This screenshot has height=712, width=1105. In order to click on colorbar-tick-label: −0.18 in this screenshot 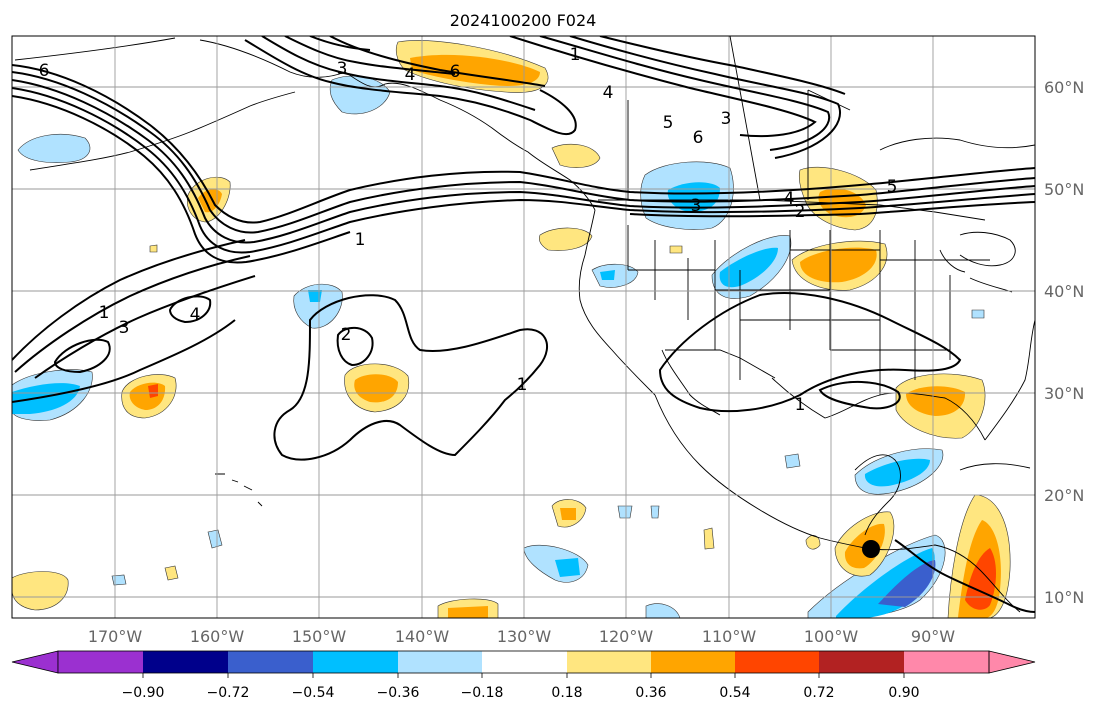, I will do `click(482, 693)`.